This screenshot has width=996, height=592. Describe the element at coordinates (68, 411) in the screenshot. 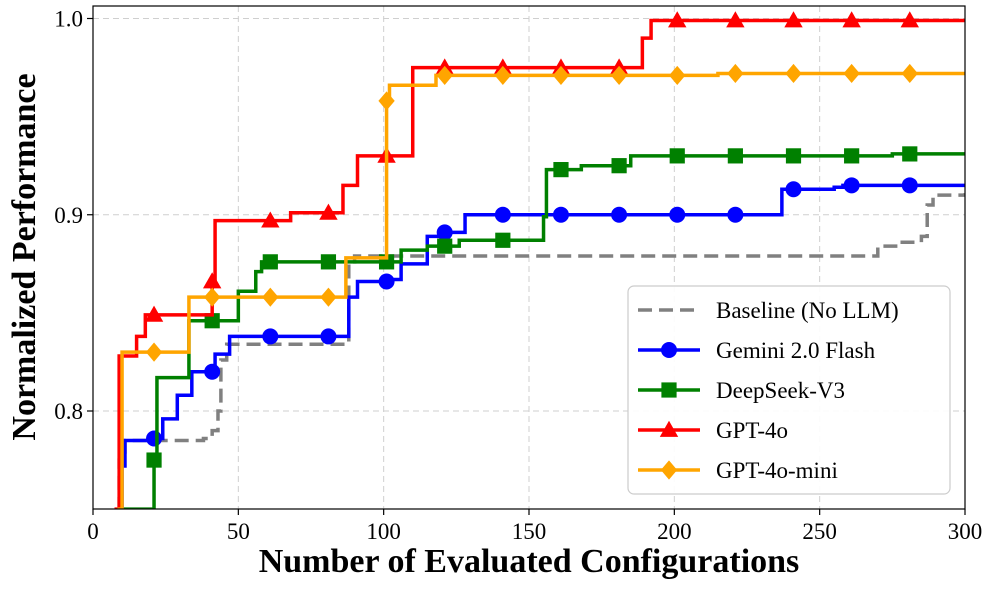

I see `y-tick-label: 0.8` at that location.